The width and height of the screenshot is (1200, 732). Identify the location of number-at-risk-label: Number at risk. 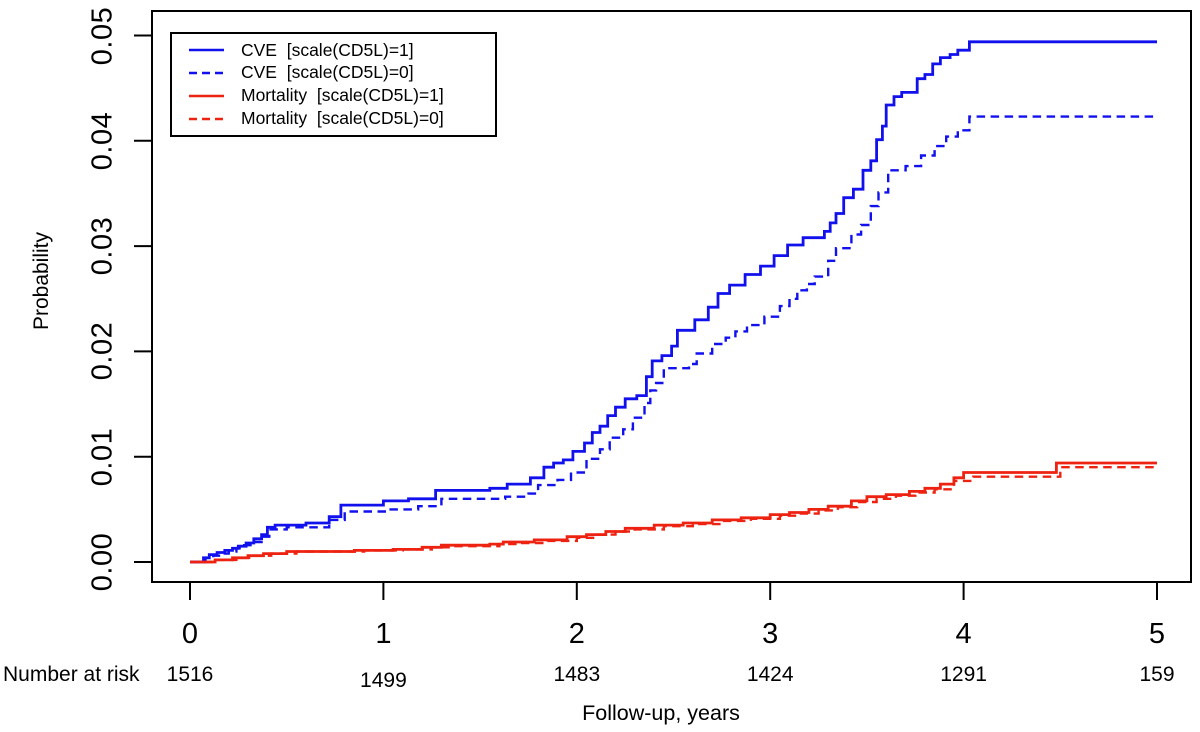
(71, 674).